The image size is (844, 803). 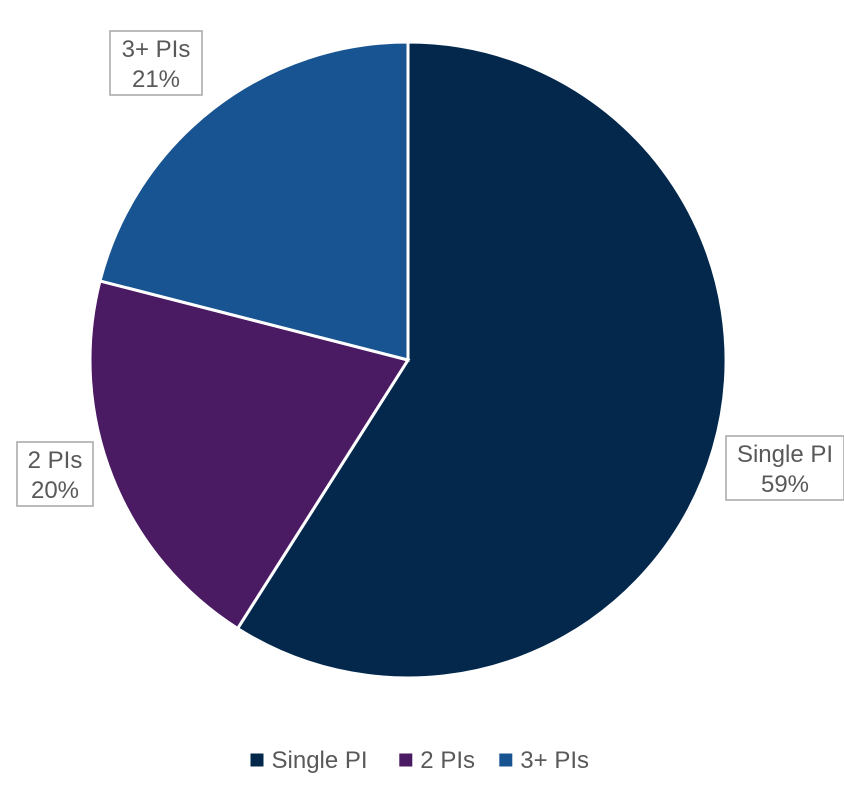 I want to click on legend-item-2-pis: 2 PIs, so click(x=437, y=760).